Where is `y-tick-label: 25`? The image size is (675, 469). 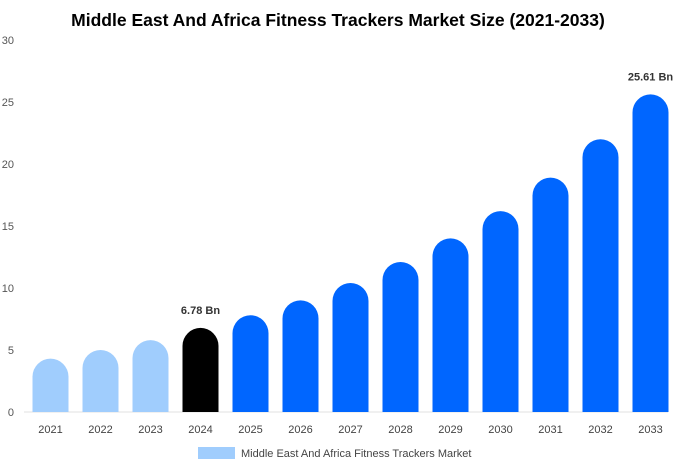 y-tick-label: 25 is located at coordinates (8, 103).